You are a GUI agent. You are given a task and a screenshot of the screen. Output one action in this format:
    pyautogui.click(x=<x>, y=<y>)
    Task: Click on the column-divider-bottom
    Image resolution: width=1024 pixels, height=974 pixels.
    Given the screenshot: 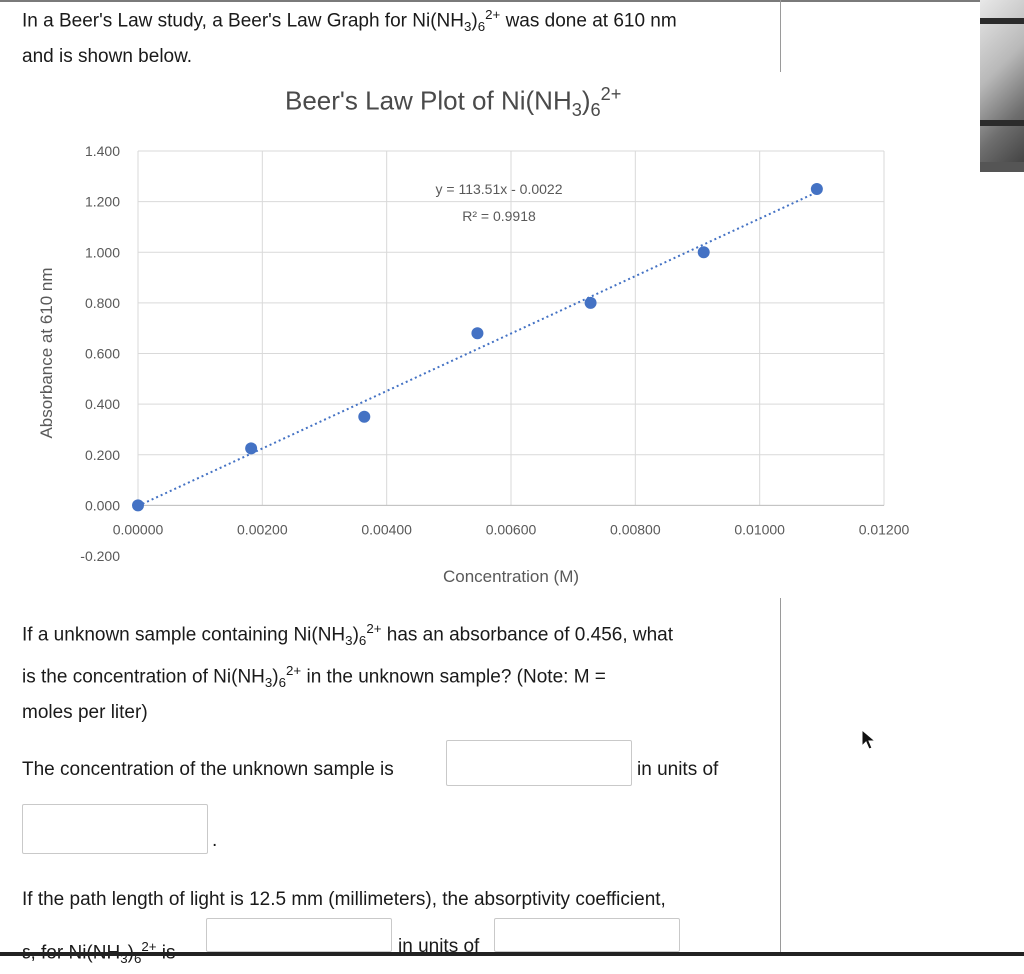 What is the action you would take?
    pyautogui.click(x=780, y=775)
    